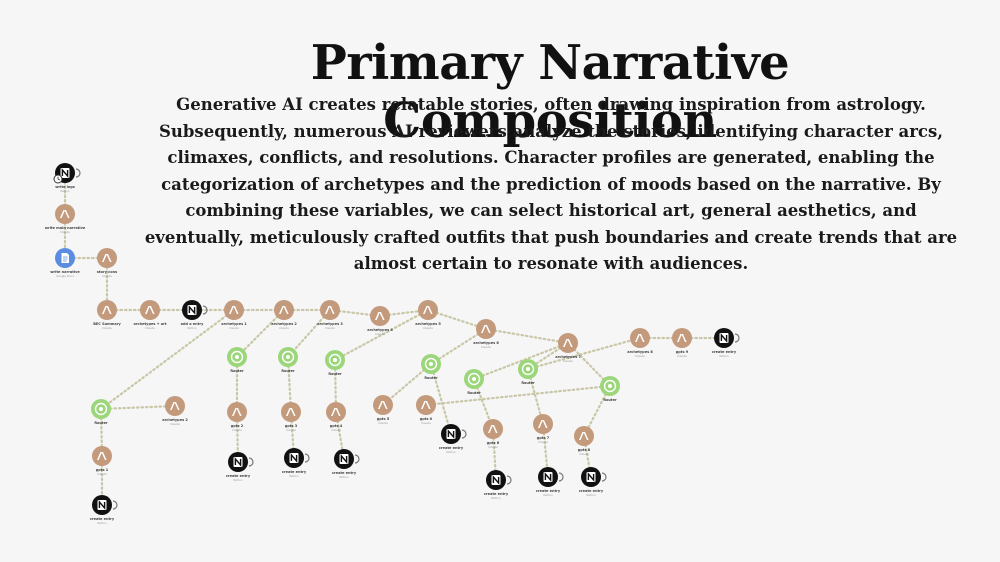 The height and width of the screenshot is (562, 1000). Describe the element at coordinates (589, 364) in the screenshot. I see `connector-n14-n24` at that location.